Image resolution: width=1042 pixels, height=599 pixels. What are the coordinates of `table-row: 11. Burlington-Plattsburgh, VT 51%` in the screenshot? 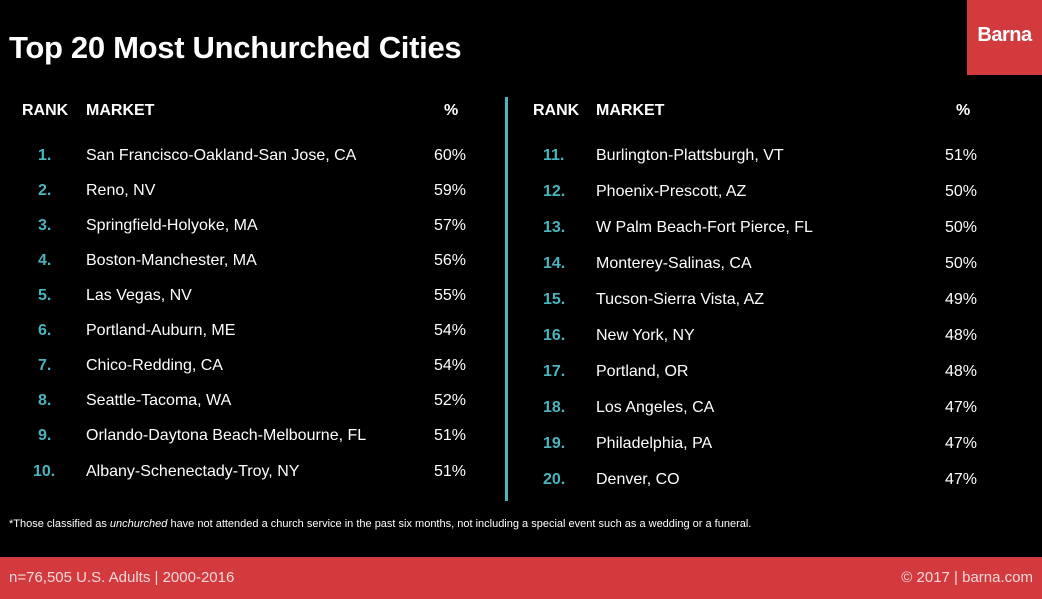 It's located at (776, 156).